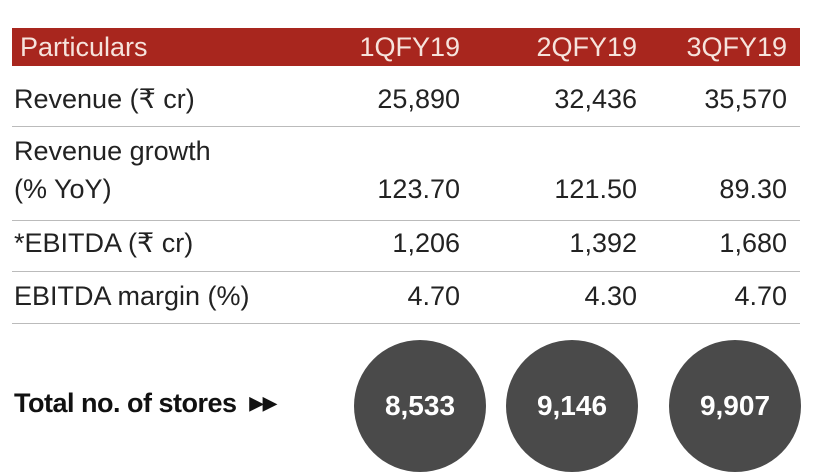 The image size is (826, 472). Describe the element at coordinates (418, 99) in the screenshot. I see `cell: 25,890` at that location.